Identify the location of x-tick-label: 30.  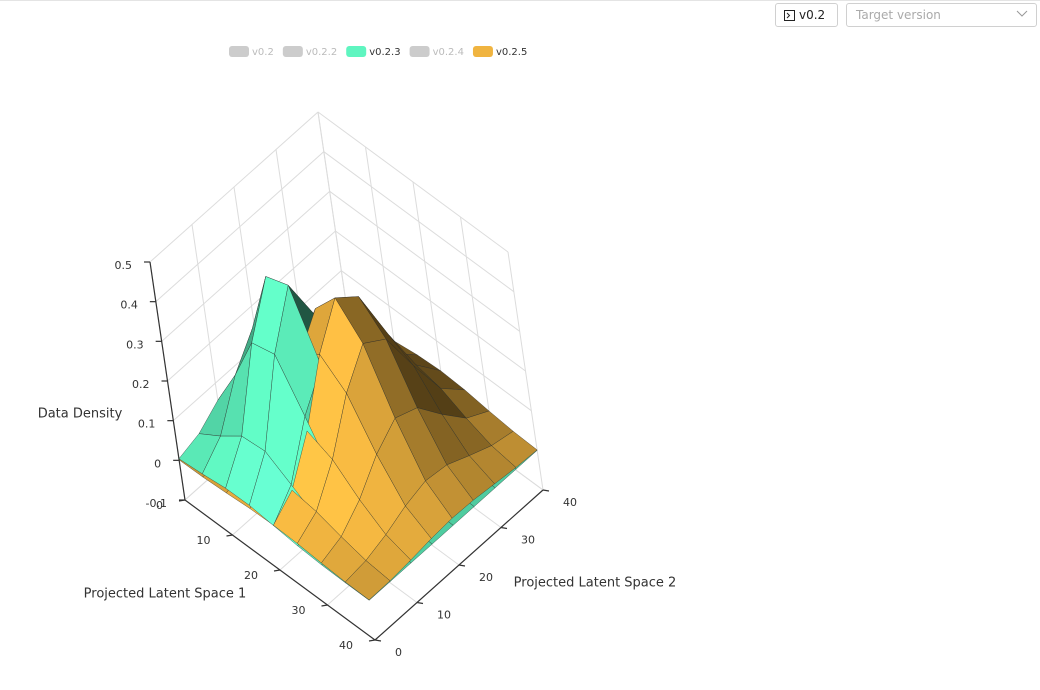
(299, 610).